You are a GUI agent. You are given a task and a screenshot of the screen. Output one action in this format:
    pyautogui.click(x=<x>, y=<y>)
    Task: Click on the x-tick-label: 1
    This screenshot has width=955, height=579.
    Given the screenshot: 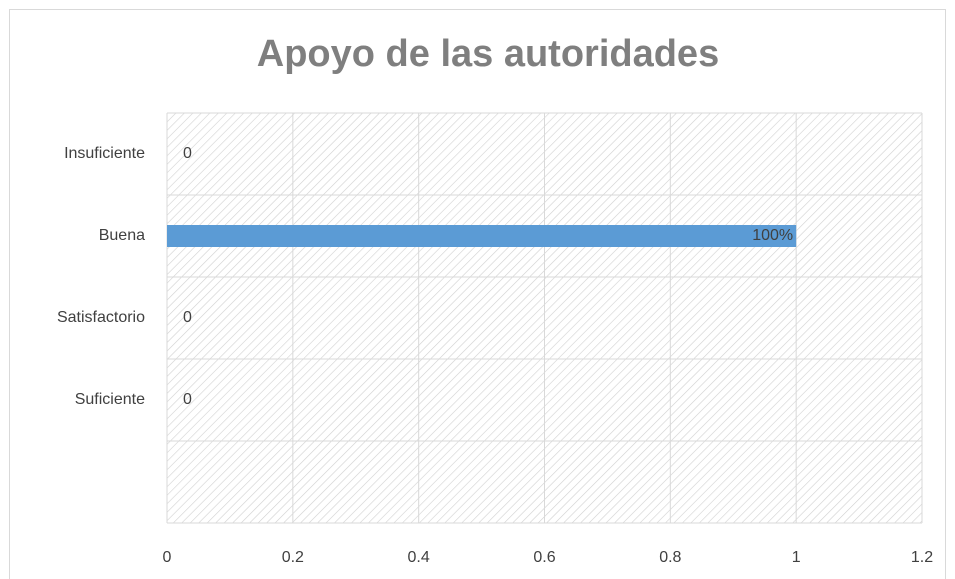 What is the action you would take?
    pyautogui.click(x=796, y=557)
    